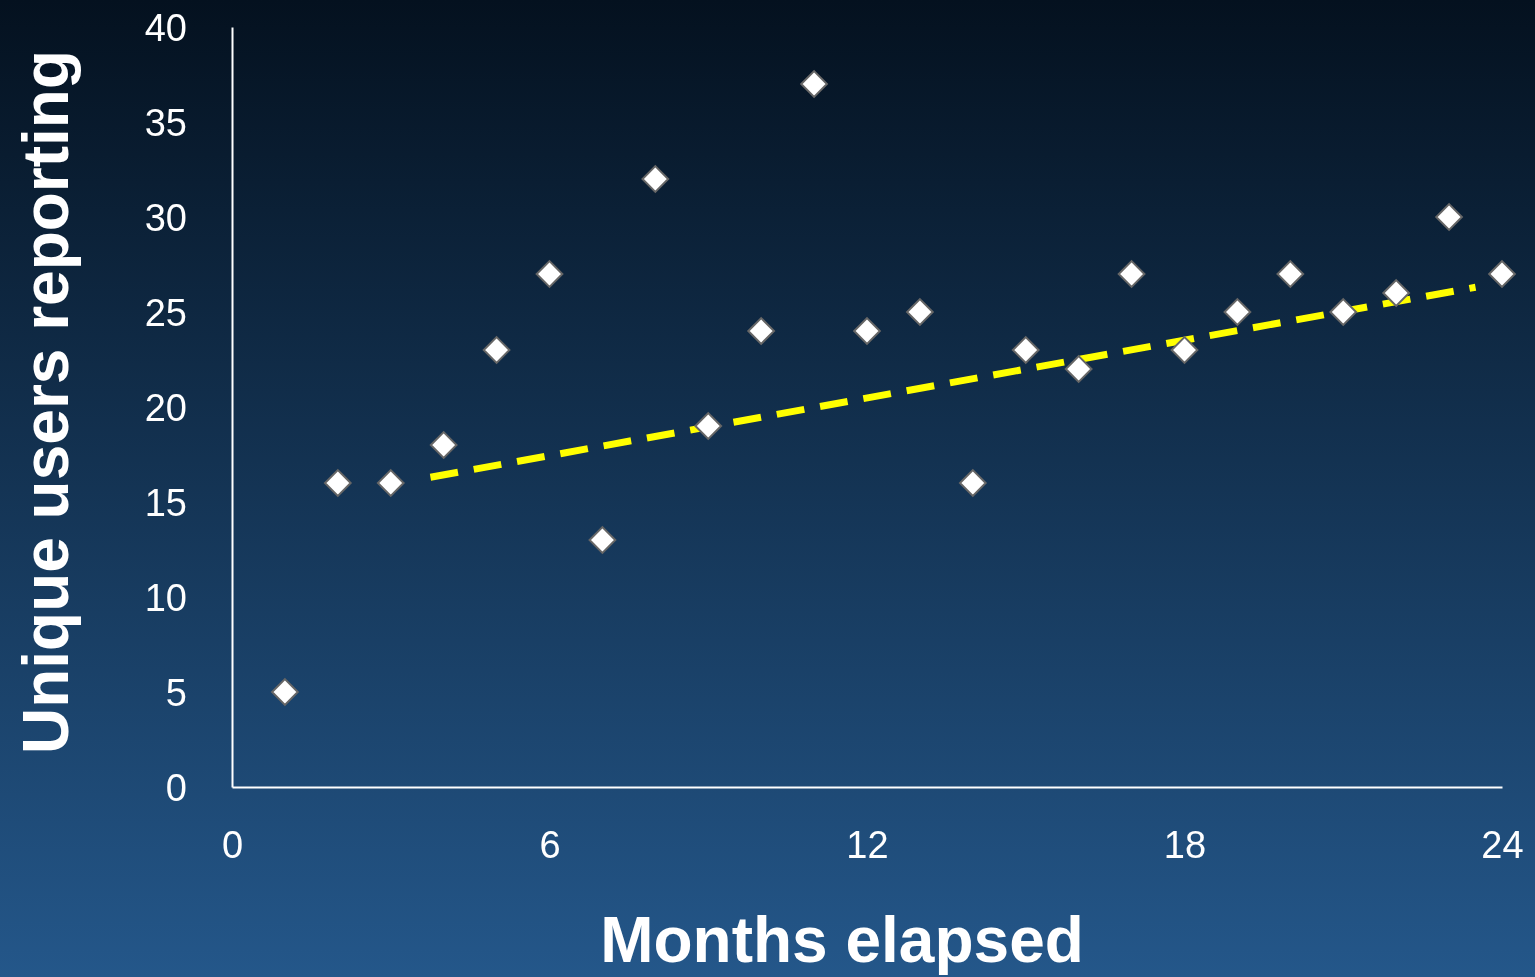 The width and height of the screenshot is (1535, 977). I want to click on y-axis-title: Unique users reporting, so click(46, 402).